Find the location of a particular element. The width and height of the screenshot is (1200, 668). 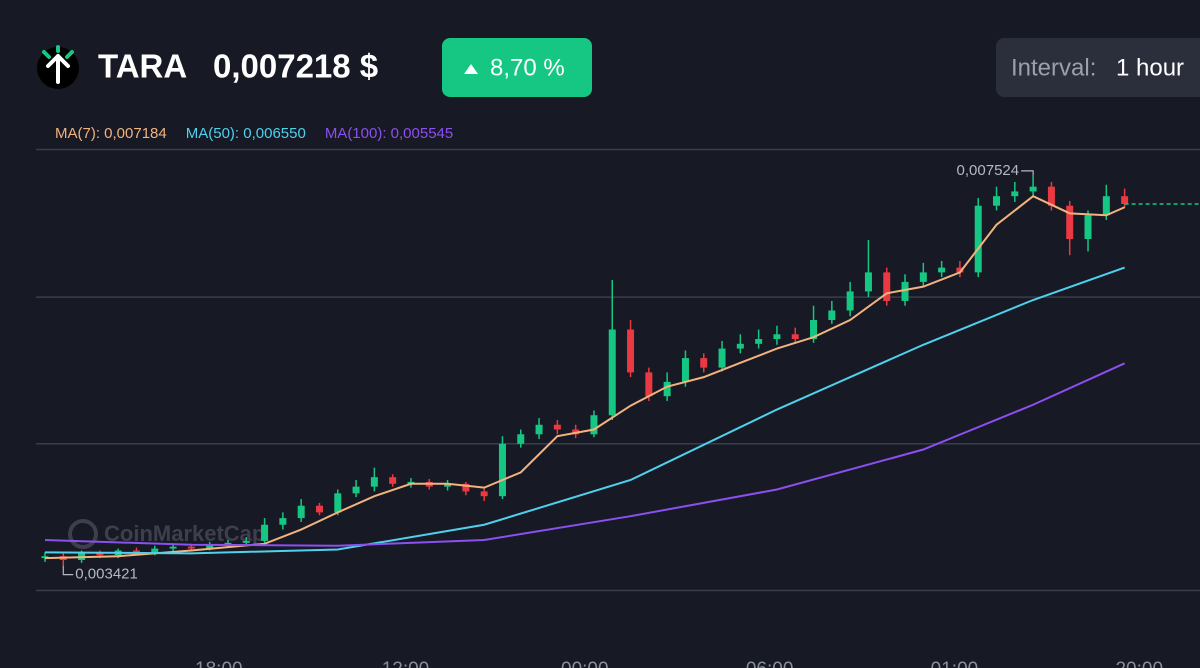

x-tick-label: 20:00 is located at coordinates (1139, 663).